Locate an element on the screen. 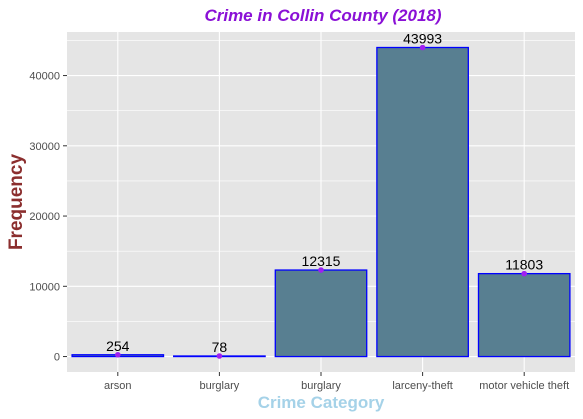 The height and width of the screenshot is (419, 583). y-tick-label: 20000 is located at coordinates (44, 217).